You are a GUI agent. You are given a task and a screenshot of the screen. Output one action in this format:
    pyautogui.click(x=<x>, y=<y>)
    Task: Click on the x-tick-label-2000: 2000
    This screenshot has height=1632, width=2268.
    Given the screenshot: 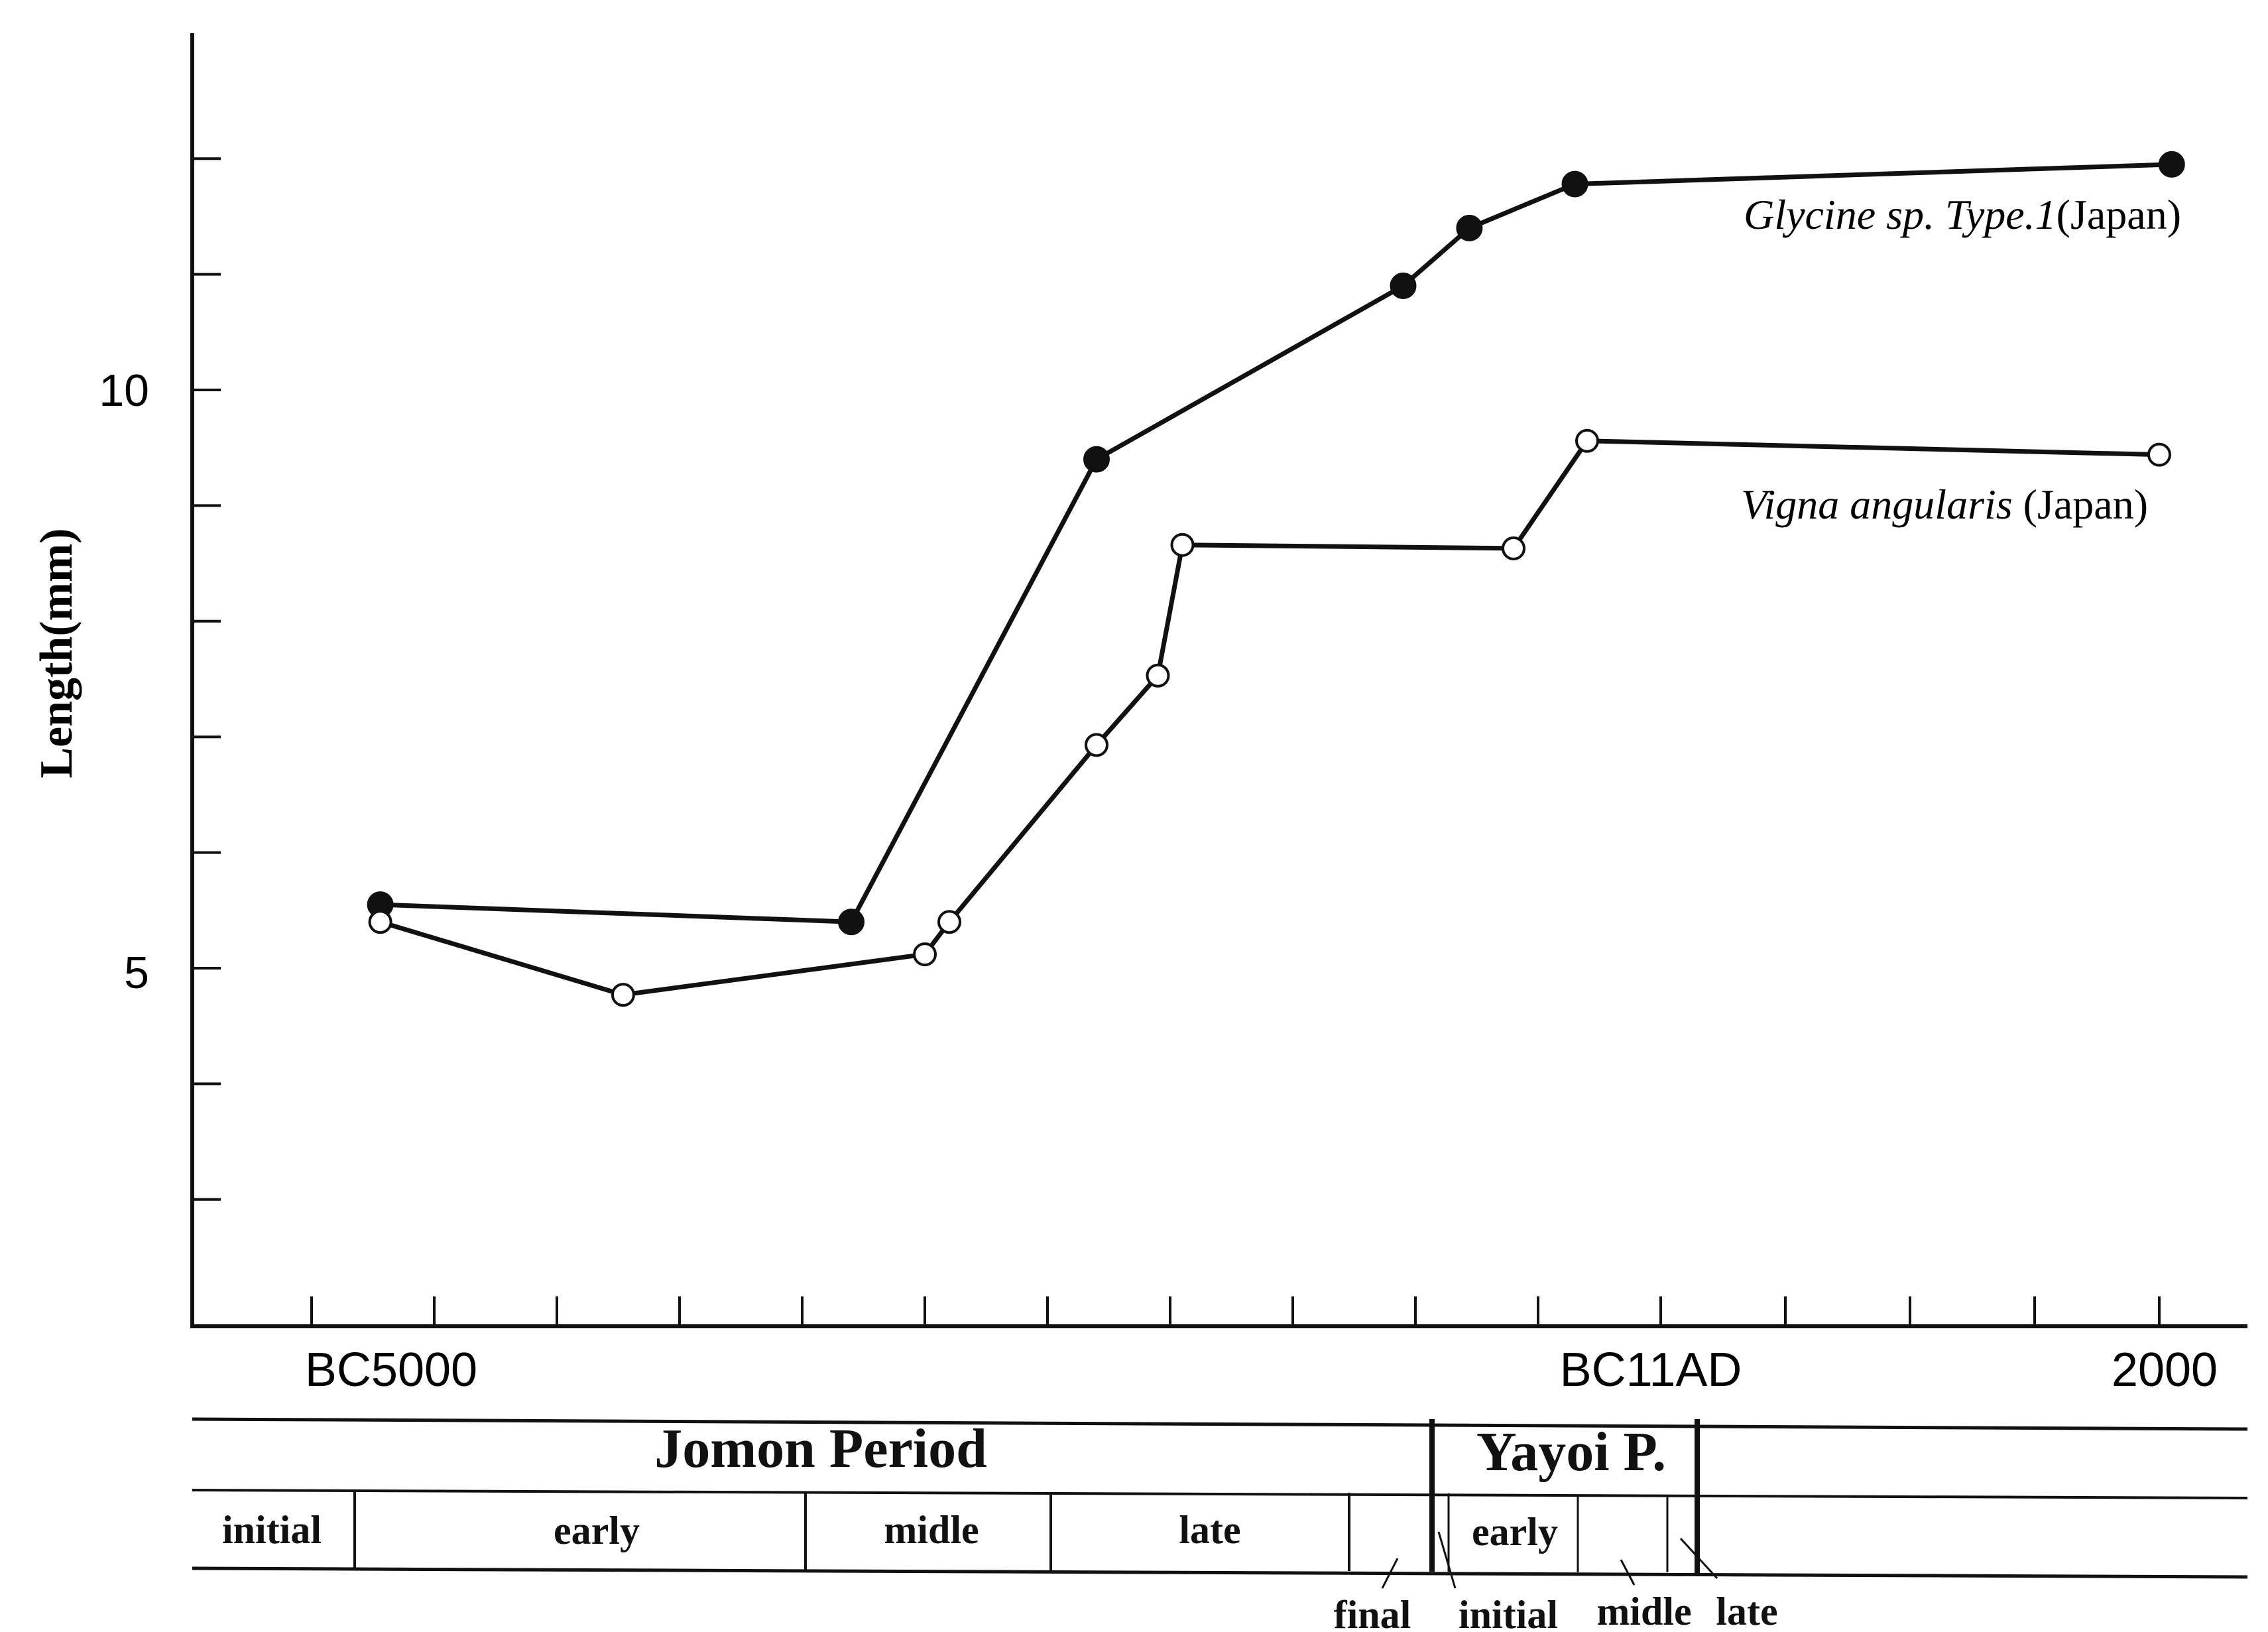 What is the action you would take?
    pyautogui.click(x=2165, y=1370)
    